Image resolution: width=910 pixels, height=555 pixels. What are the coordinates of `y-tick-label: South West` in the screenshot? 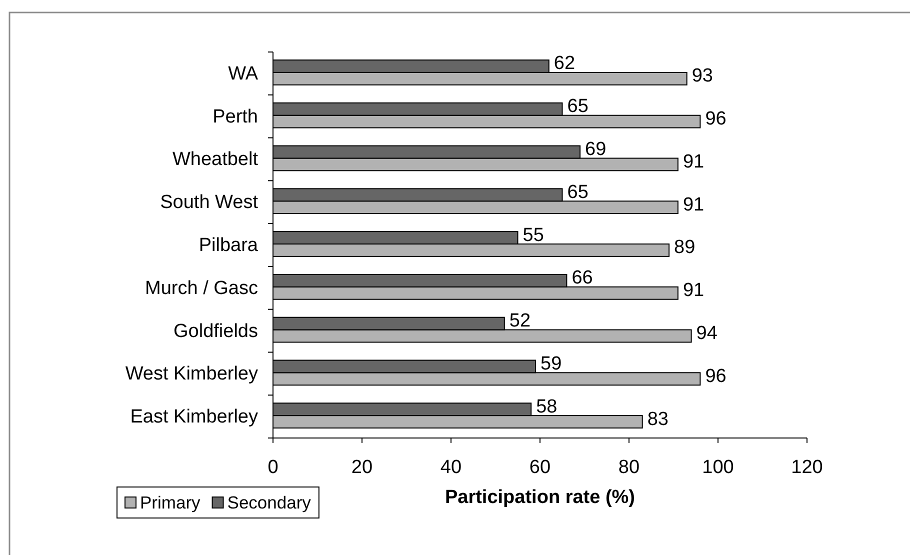 It's located at (209, 202).